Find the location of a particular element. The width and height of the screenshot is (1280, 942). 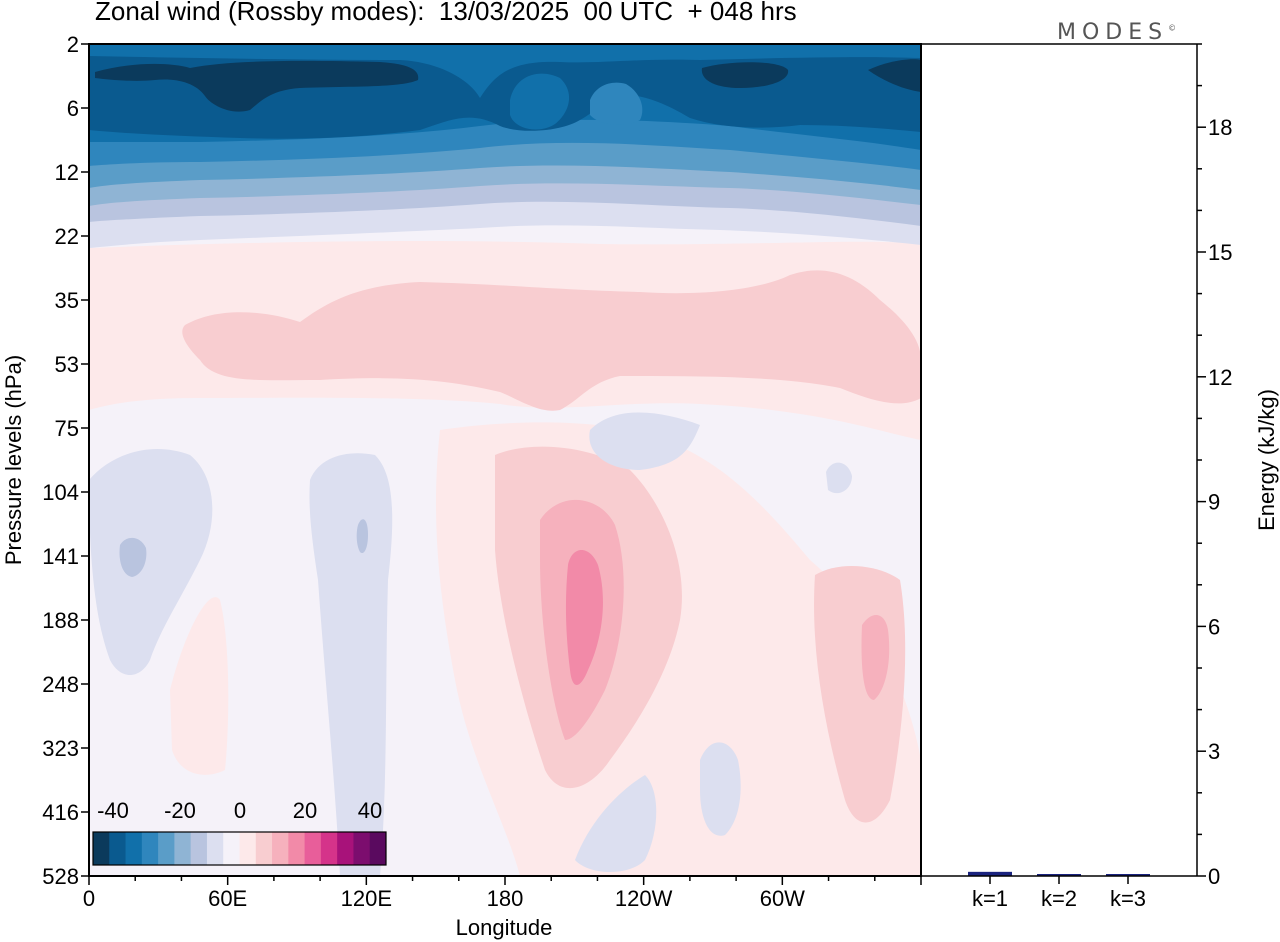

logo-text: MODES is located at coordinates (1113, 32).